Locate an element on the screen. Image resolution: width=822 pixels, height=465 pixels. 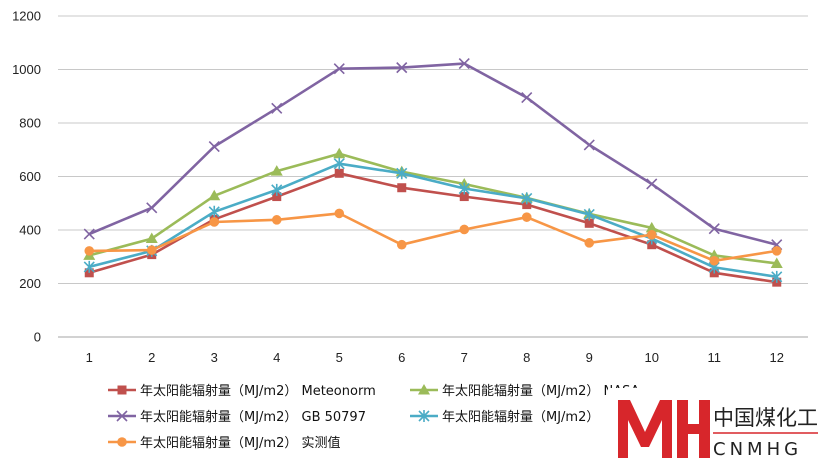
legend-label: 年太阳能辐射量（MJ/m2） 实测值 is located at coordinates (240, 443).